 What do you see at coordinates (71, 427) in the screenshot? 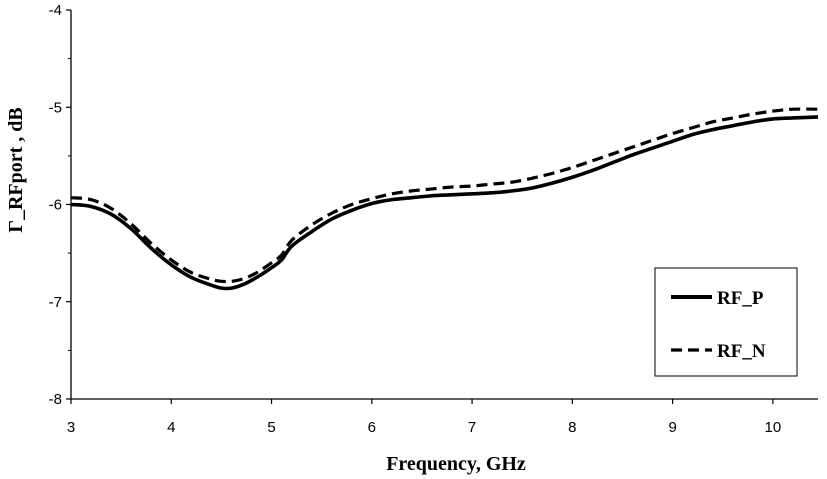
I see `x-tick-label: 3` at bounding box center [71, 427].